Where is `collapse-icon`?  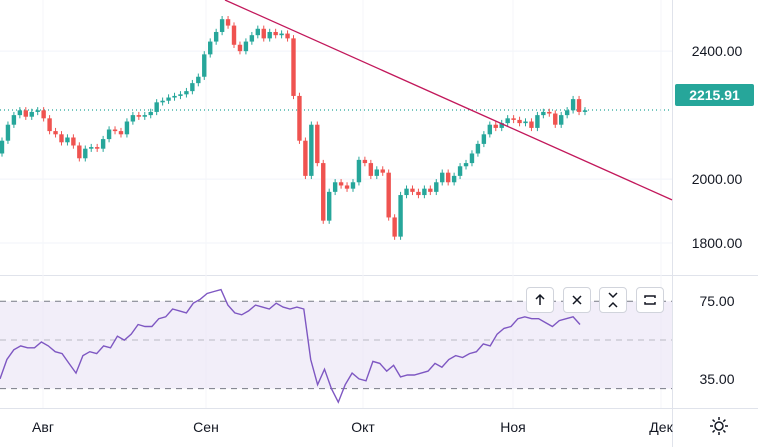
collapse-icon is located at coordinates (613, 300).